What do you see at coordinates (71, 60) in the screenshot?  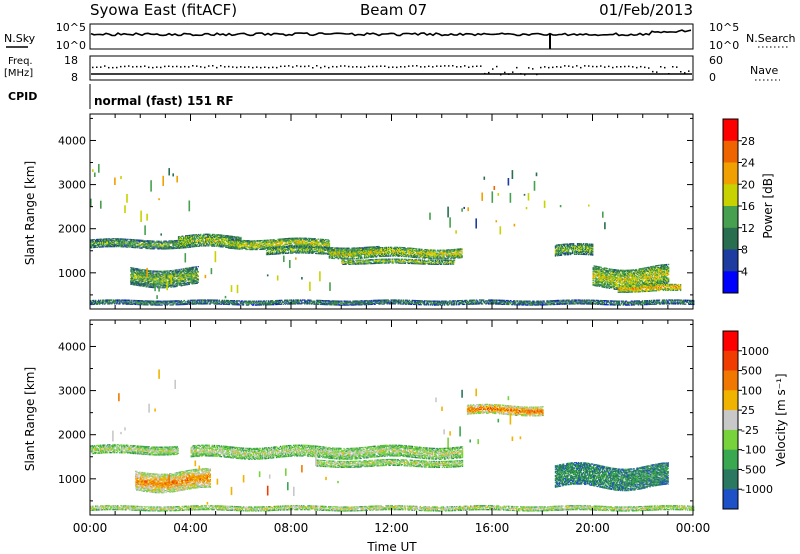 I see `freq-tick-top: 18` at bounding box center [71, 60].